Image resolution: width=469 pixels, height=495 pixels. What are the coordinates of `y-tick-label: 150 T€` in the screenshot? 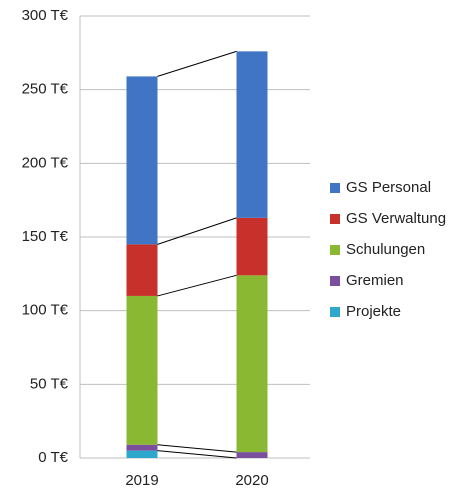 It's located at (45, 236).